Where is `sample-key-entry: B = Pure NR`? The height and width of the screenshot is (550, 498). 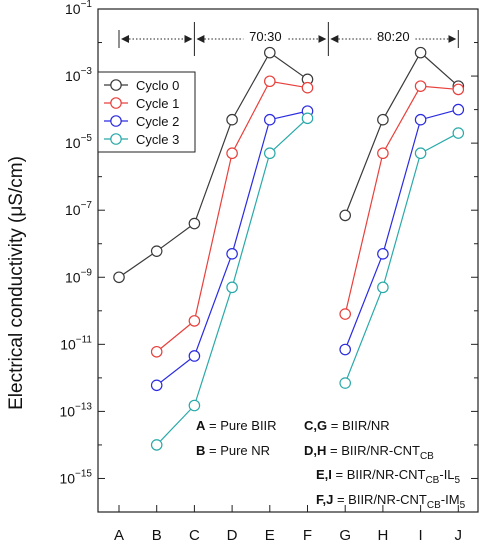
sample-key-entry: B = Pure NR is located at coordinates (233, 450).